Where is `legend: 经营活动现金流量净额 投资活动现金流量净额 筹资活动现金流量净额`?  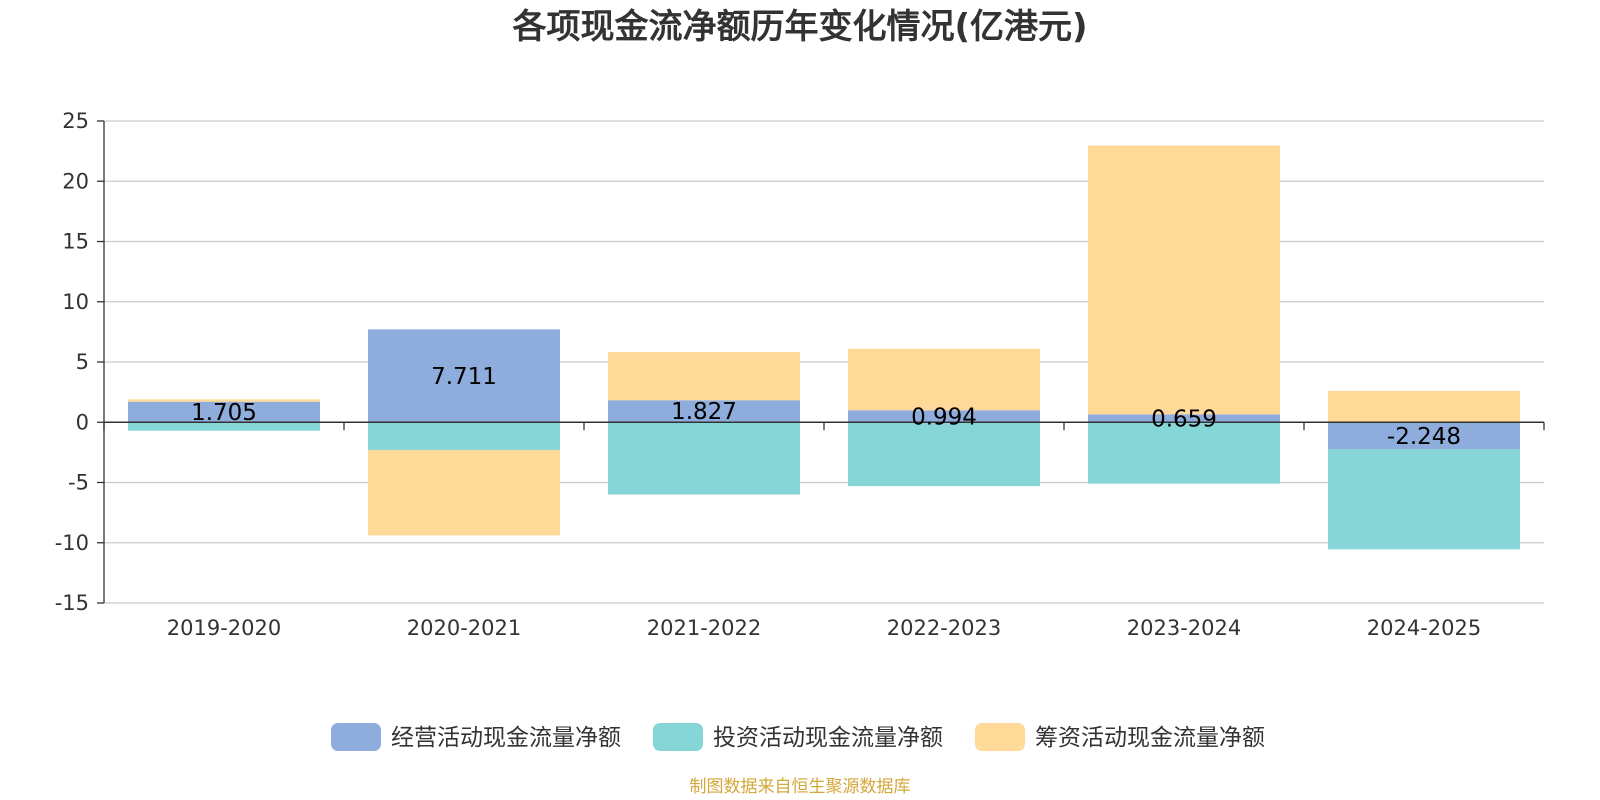
legend: 经营活动现金流量净额 投资活动现金流量净额 筹资活动现金流量净额 is located at coordinates (798, 737).